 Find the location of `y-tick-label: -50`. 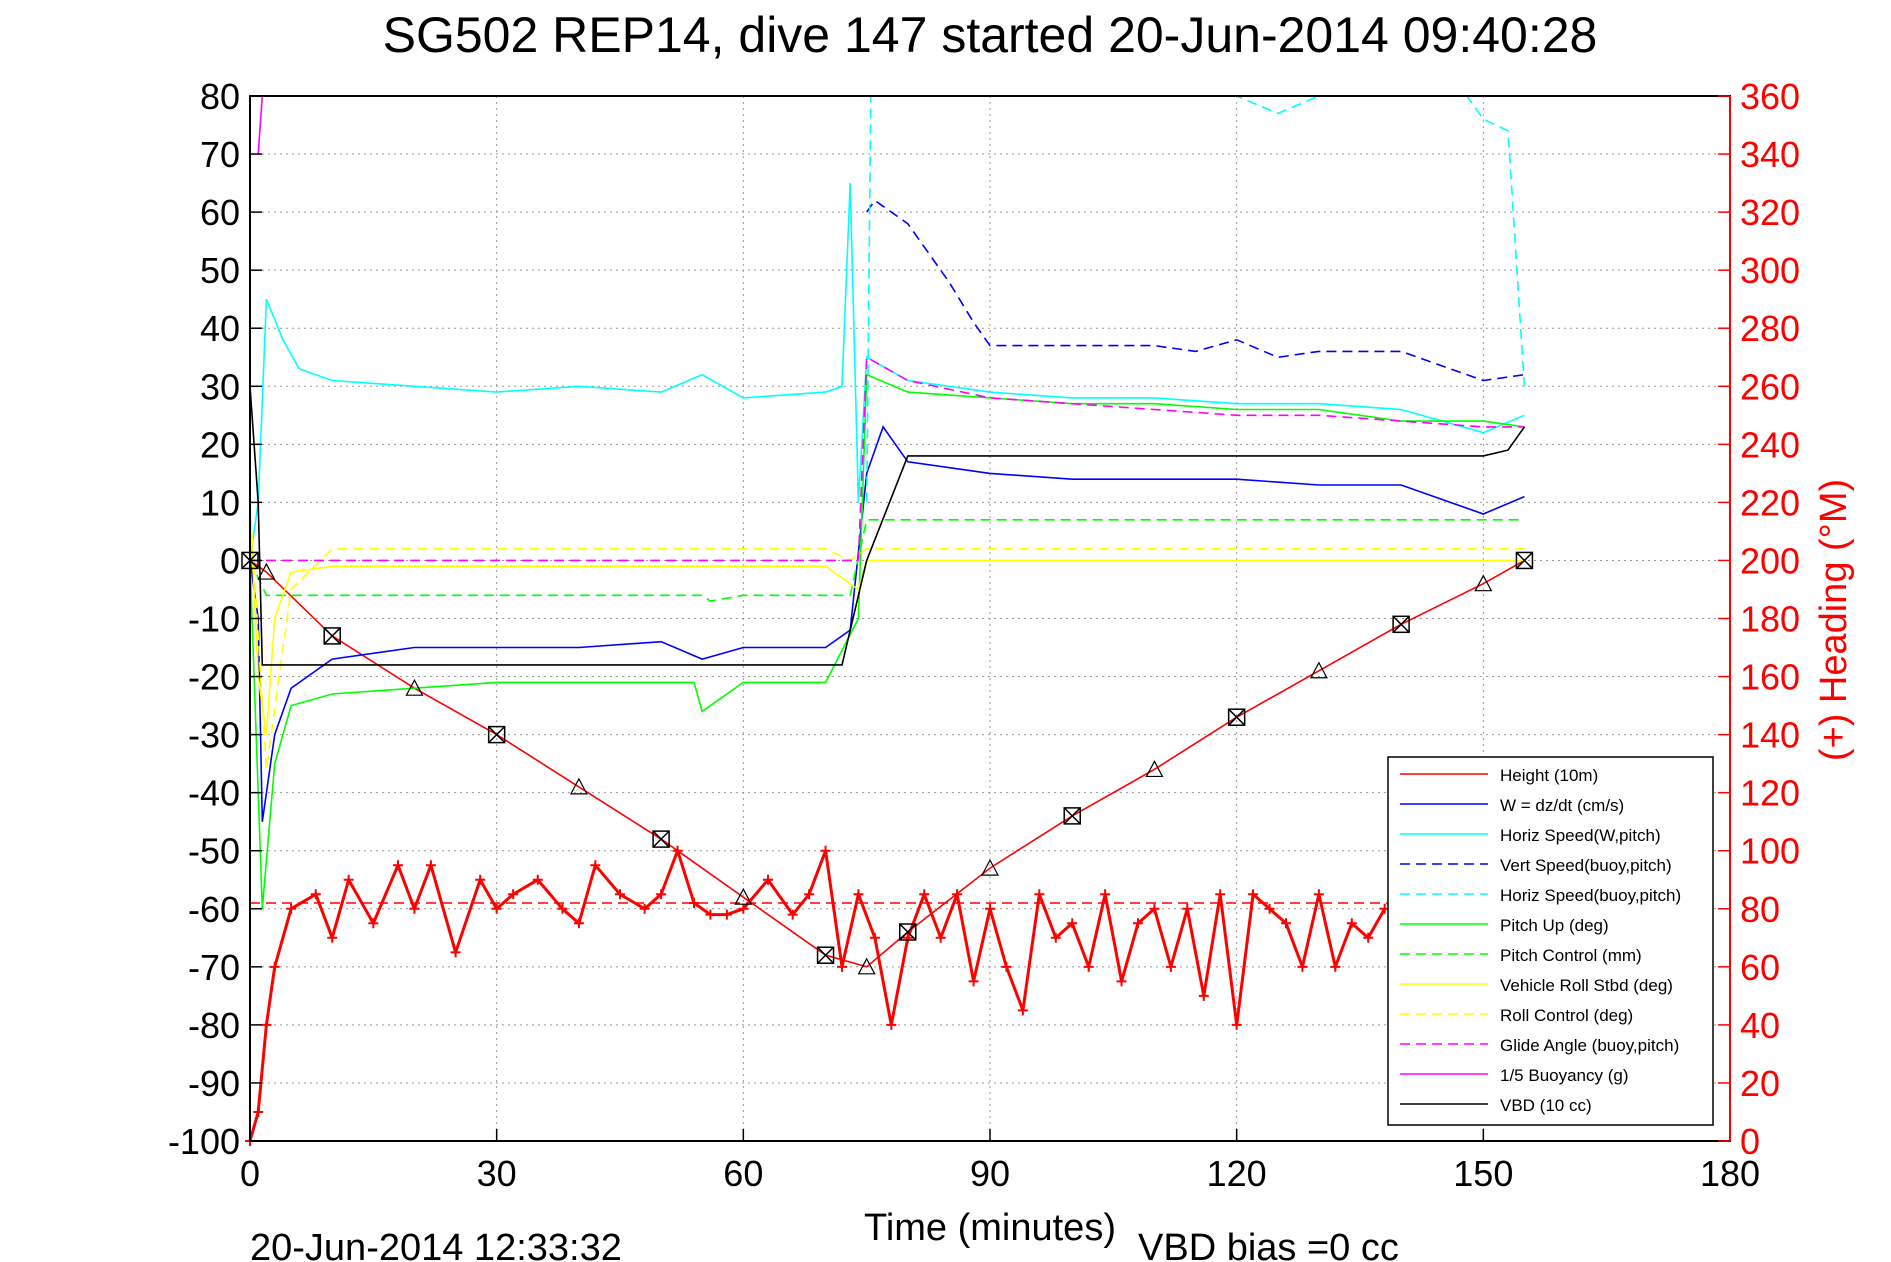

y-tick-label: -50 is located at coordinates (214, 851).